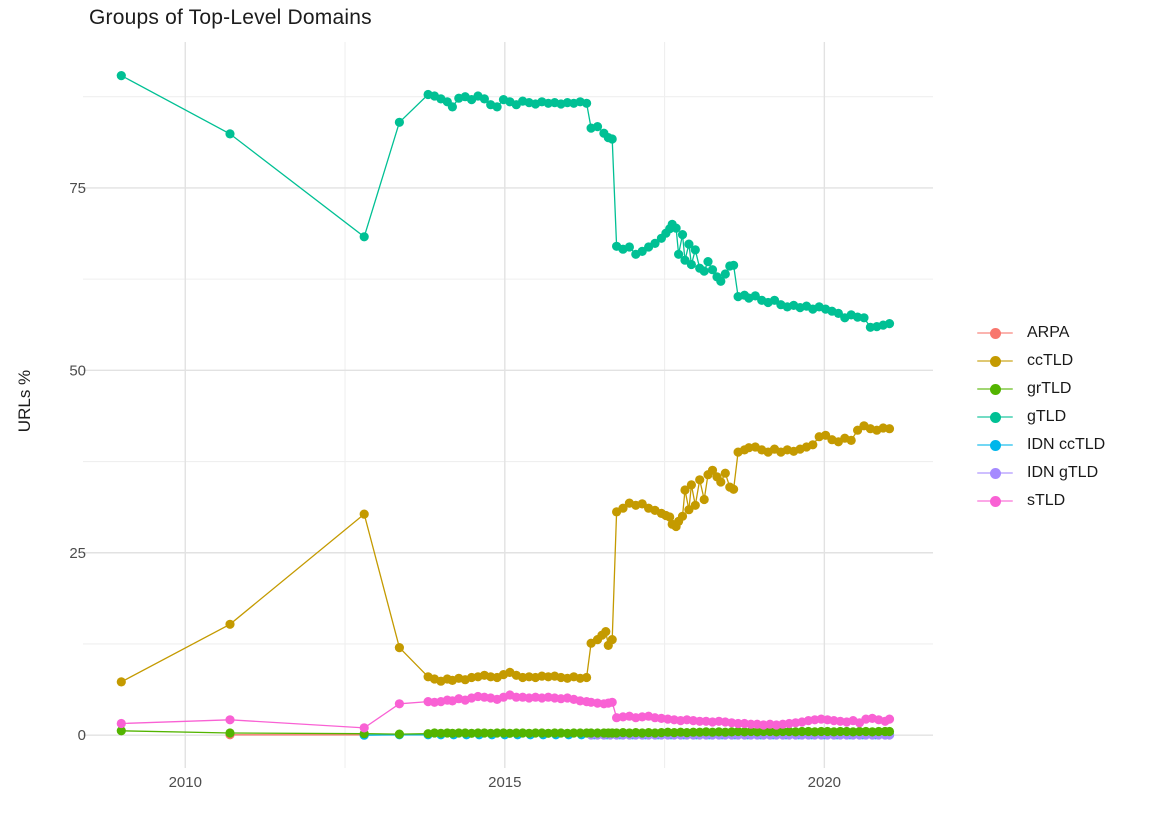 Image resolution: width=1164 pixels, height=827 pixels. I want to click on legend-item-label: grTLD, so click(1049, 388).